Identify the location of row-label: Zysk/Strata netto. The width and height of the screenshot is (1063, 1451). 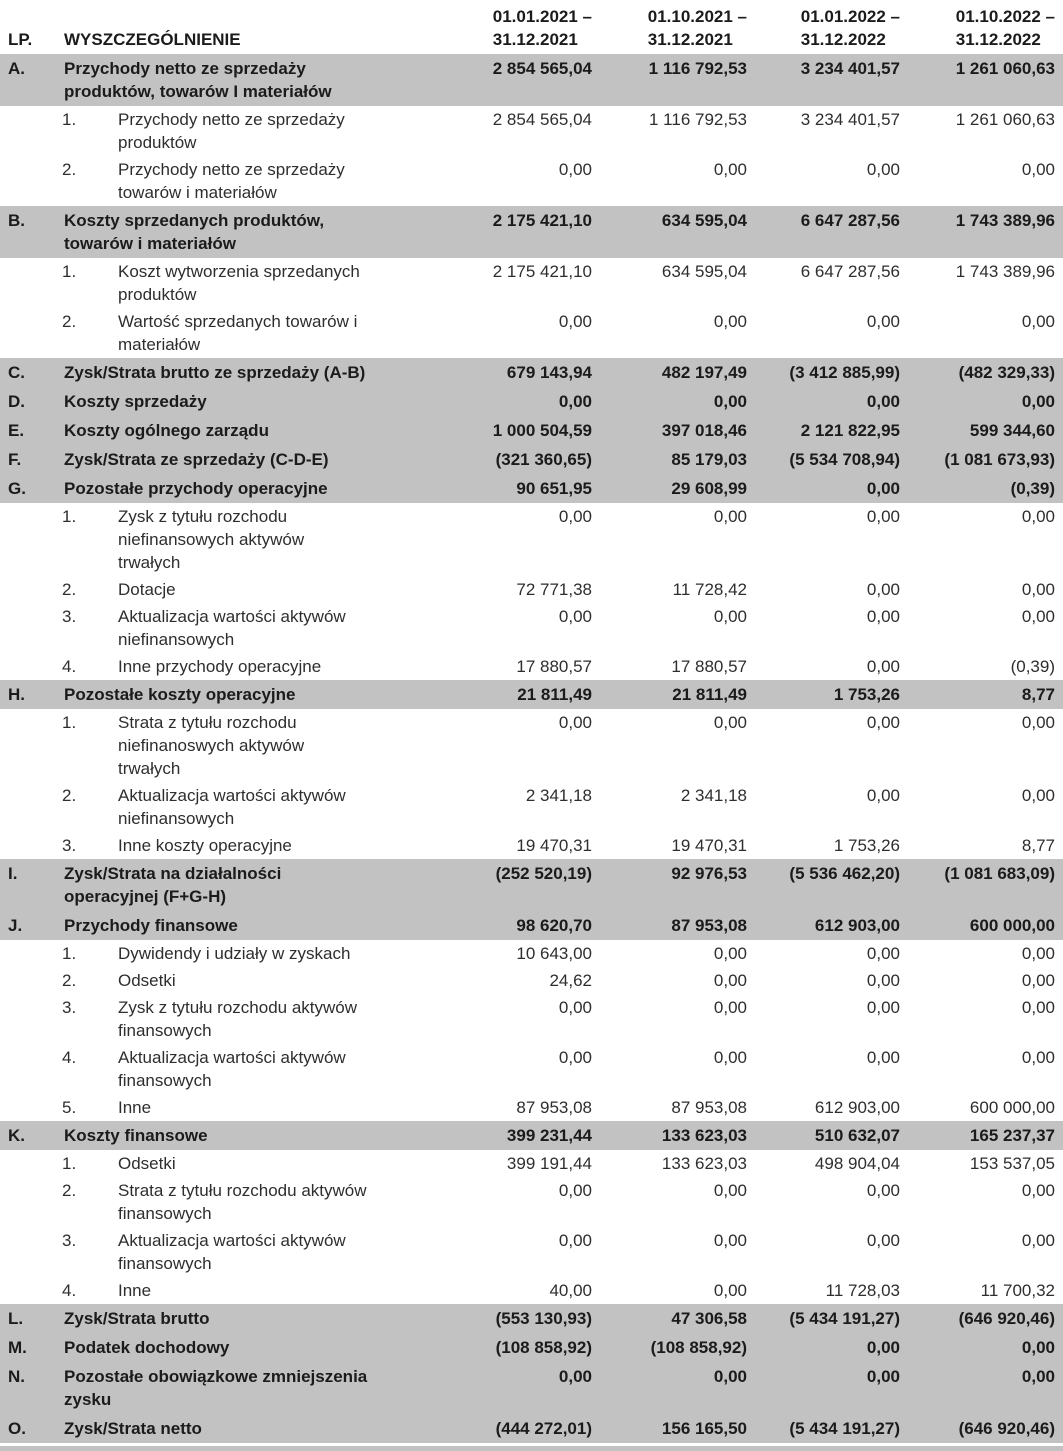
(257, 1428).